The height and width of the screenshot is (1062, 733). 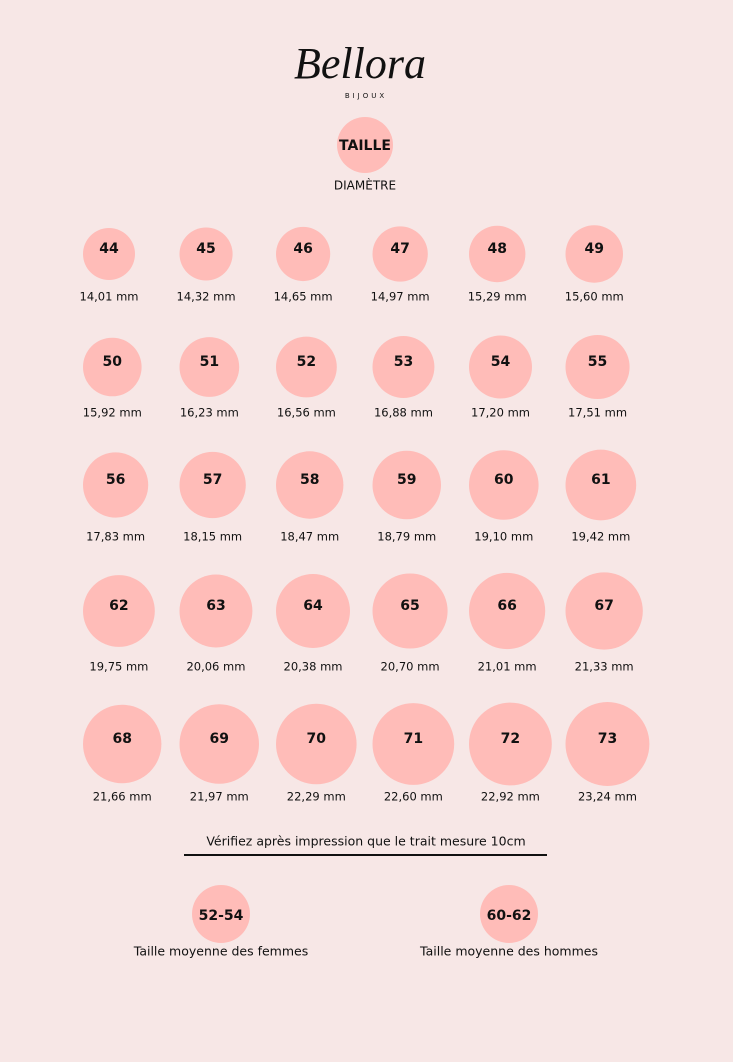 What do you see at coordinates (406, 537) in the screenshot?
I see `size-diameter: 18,79 mm` at bounding box center [406, 537].